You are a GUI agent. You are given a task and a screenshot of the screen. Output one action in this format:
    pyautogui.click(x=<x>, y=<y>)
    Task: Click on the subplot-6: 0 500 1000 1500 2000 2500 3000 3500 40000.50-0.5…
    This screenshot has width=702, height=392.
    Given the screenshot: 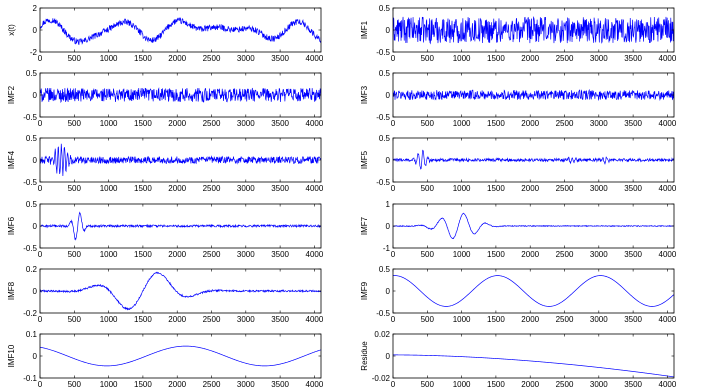 What is the action you would take?
    pyautogui.click(x=518, y=163)
    